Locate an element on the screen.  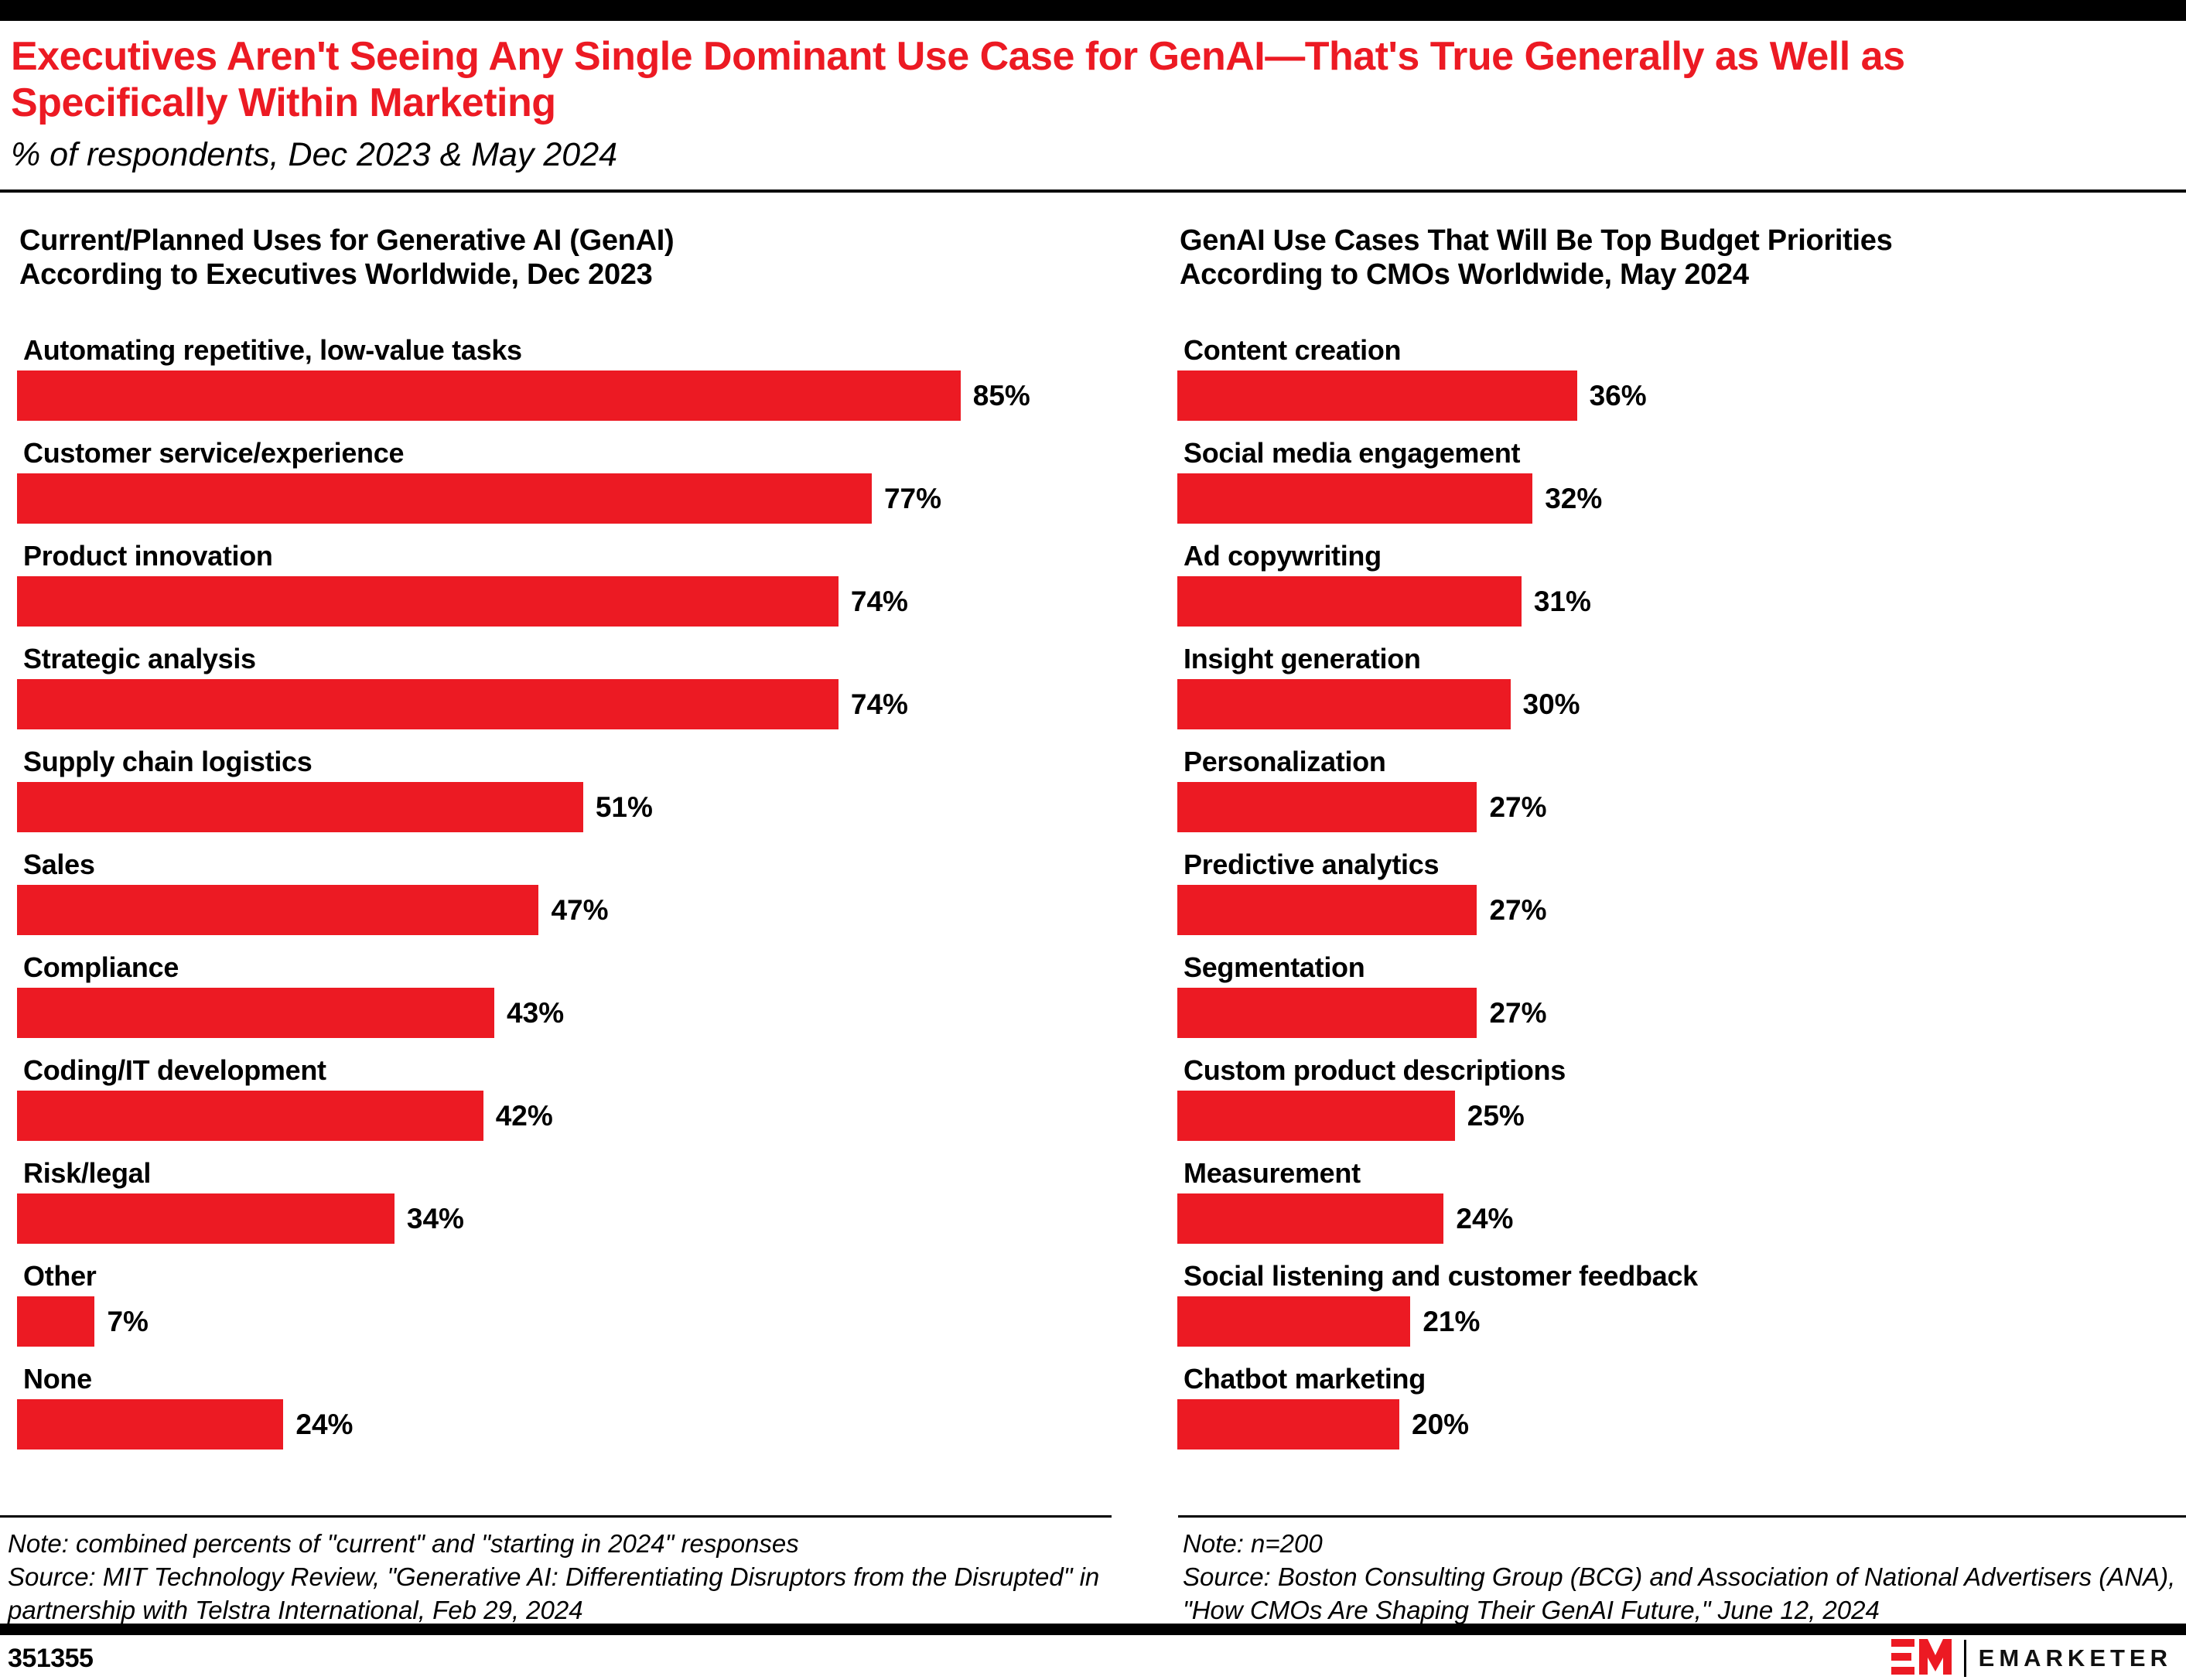
page-subtitle: % of respondents, Dec 2023 & May 2024 is located at coordinates (314, 155).